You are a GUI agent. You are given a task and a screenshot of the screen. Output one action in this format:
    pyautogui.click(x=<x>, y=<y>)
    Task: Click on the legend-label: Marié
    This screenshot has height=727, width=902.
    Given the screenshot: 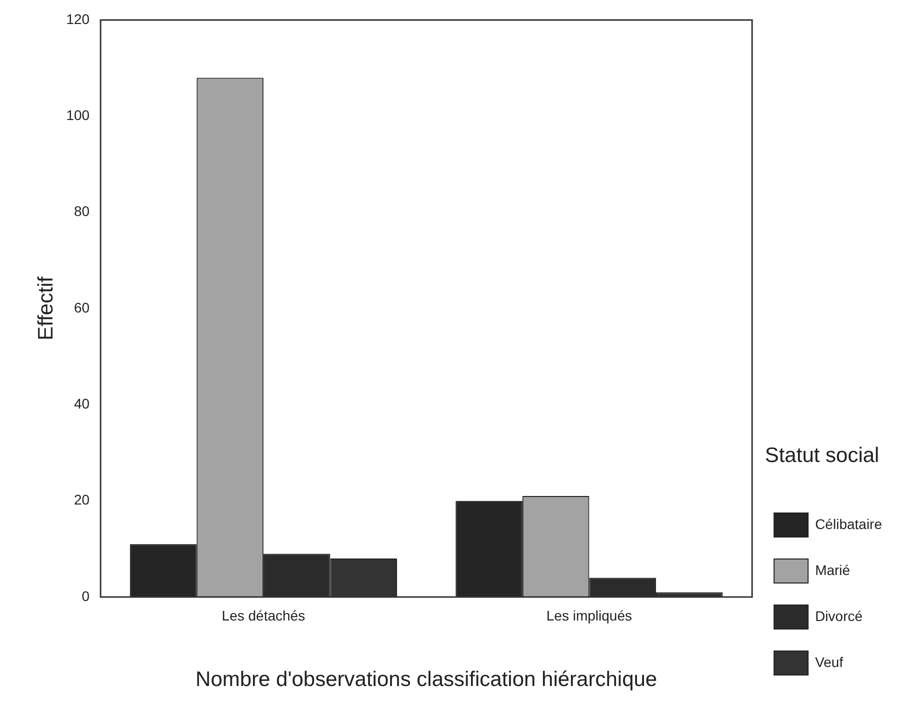 What is the action you would take?
    pyautogui.click(x=832, y=570)
    